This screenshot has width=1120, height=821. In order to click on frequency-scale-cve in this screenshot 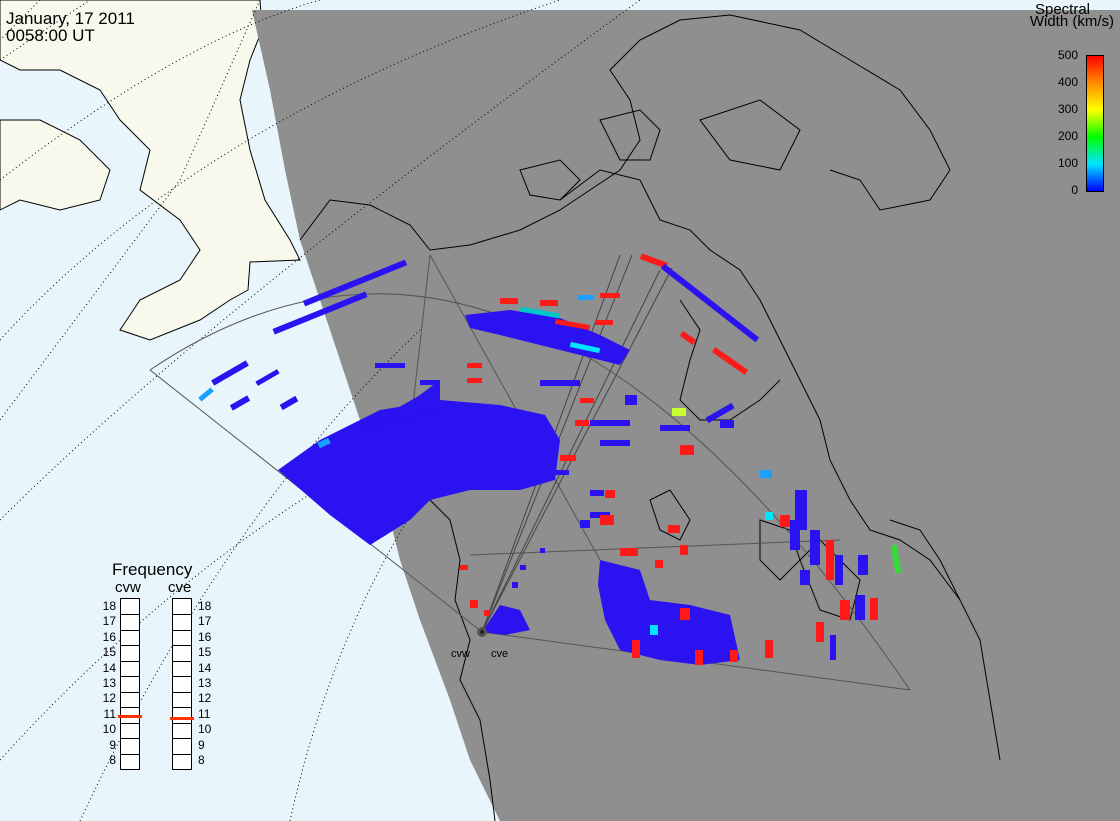, I will do `click(182, 684)`.